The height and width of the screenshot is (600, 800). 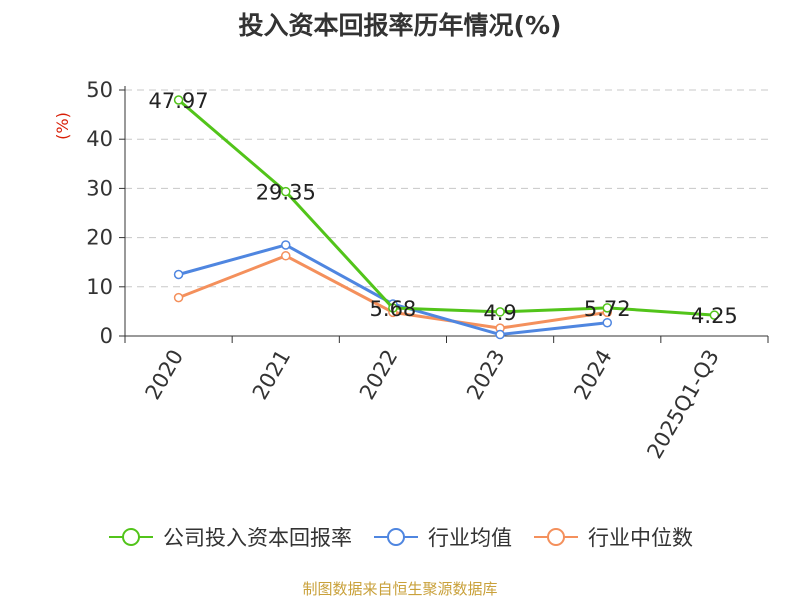 What do you see at coordinates (379, 375) in the screenshot?
I see `x-tick-label: 2022` at bounding box center [379, 375].